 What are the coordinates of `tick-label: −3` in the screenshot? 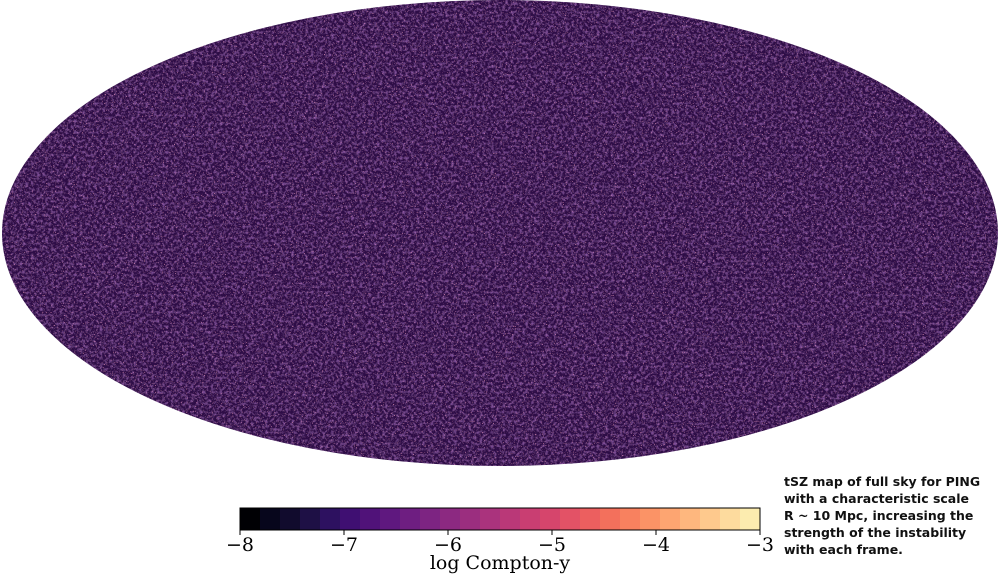 It's located at (760, 545).